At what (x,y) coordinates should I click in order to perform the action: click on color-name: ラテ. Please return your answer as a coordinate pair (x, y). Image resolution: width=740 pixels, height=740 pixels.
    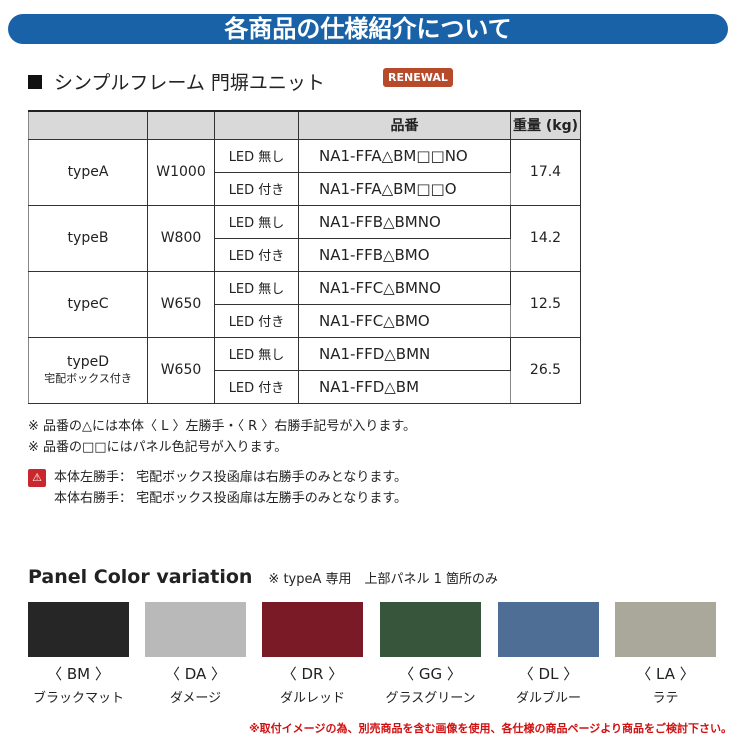
    Looking at the image, I should click on (665, 698).